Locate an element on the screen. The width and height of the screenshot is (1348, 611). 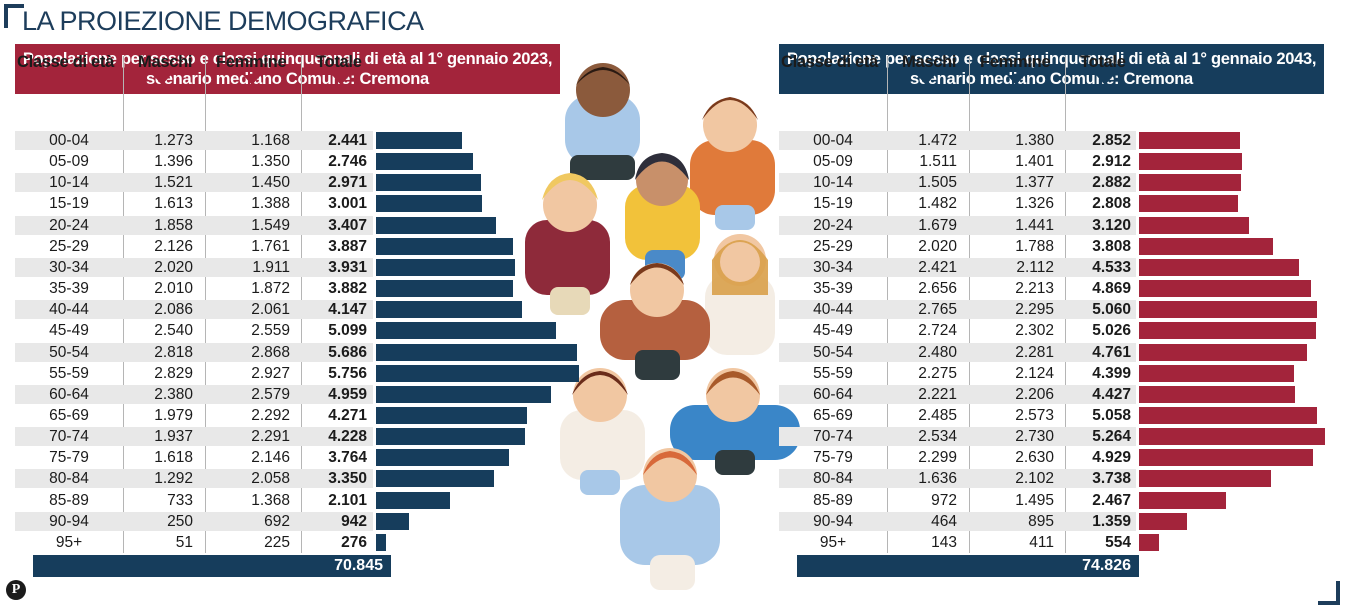
2023-table-row: 20-24 1.858 1.549 3.407 is located at coordinates (195, 225).